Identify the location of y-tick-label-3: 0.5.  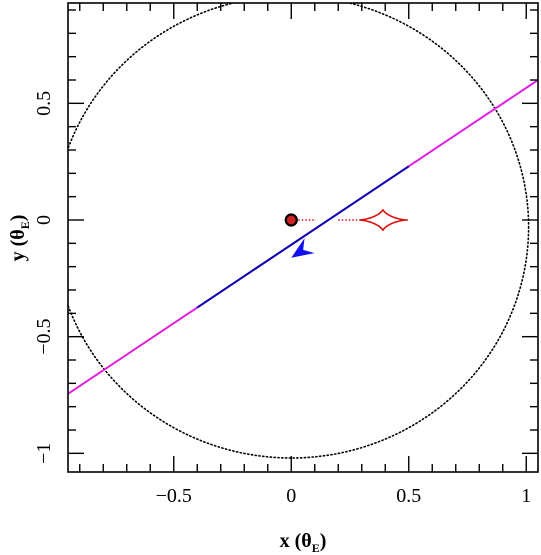
(44, 103).